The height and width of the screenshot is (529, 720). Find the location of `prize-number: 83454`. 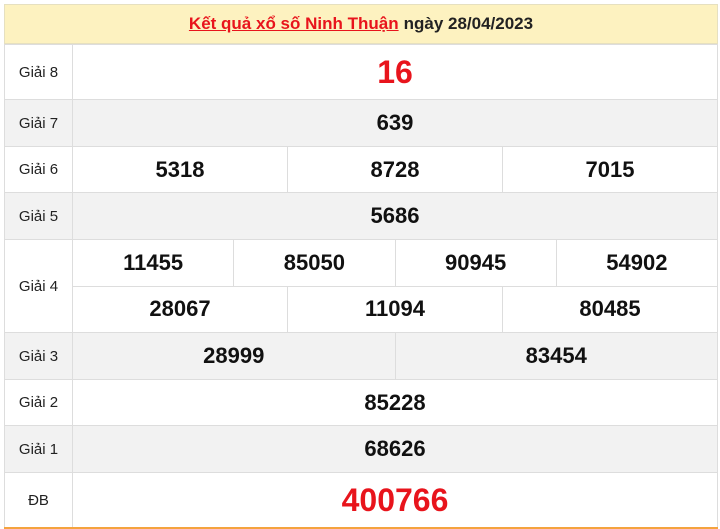

prize-number: 83454 is located at coordinates (556, 356).